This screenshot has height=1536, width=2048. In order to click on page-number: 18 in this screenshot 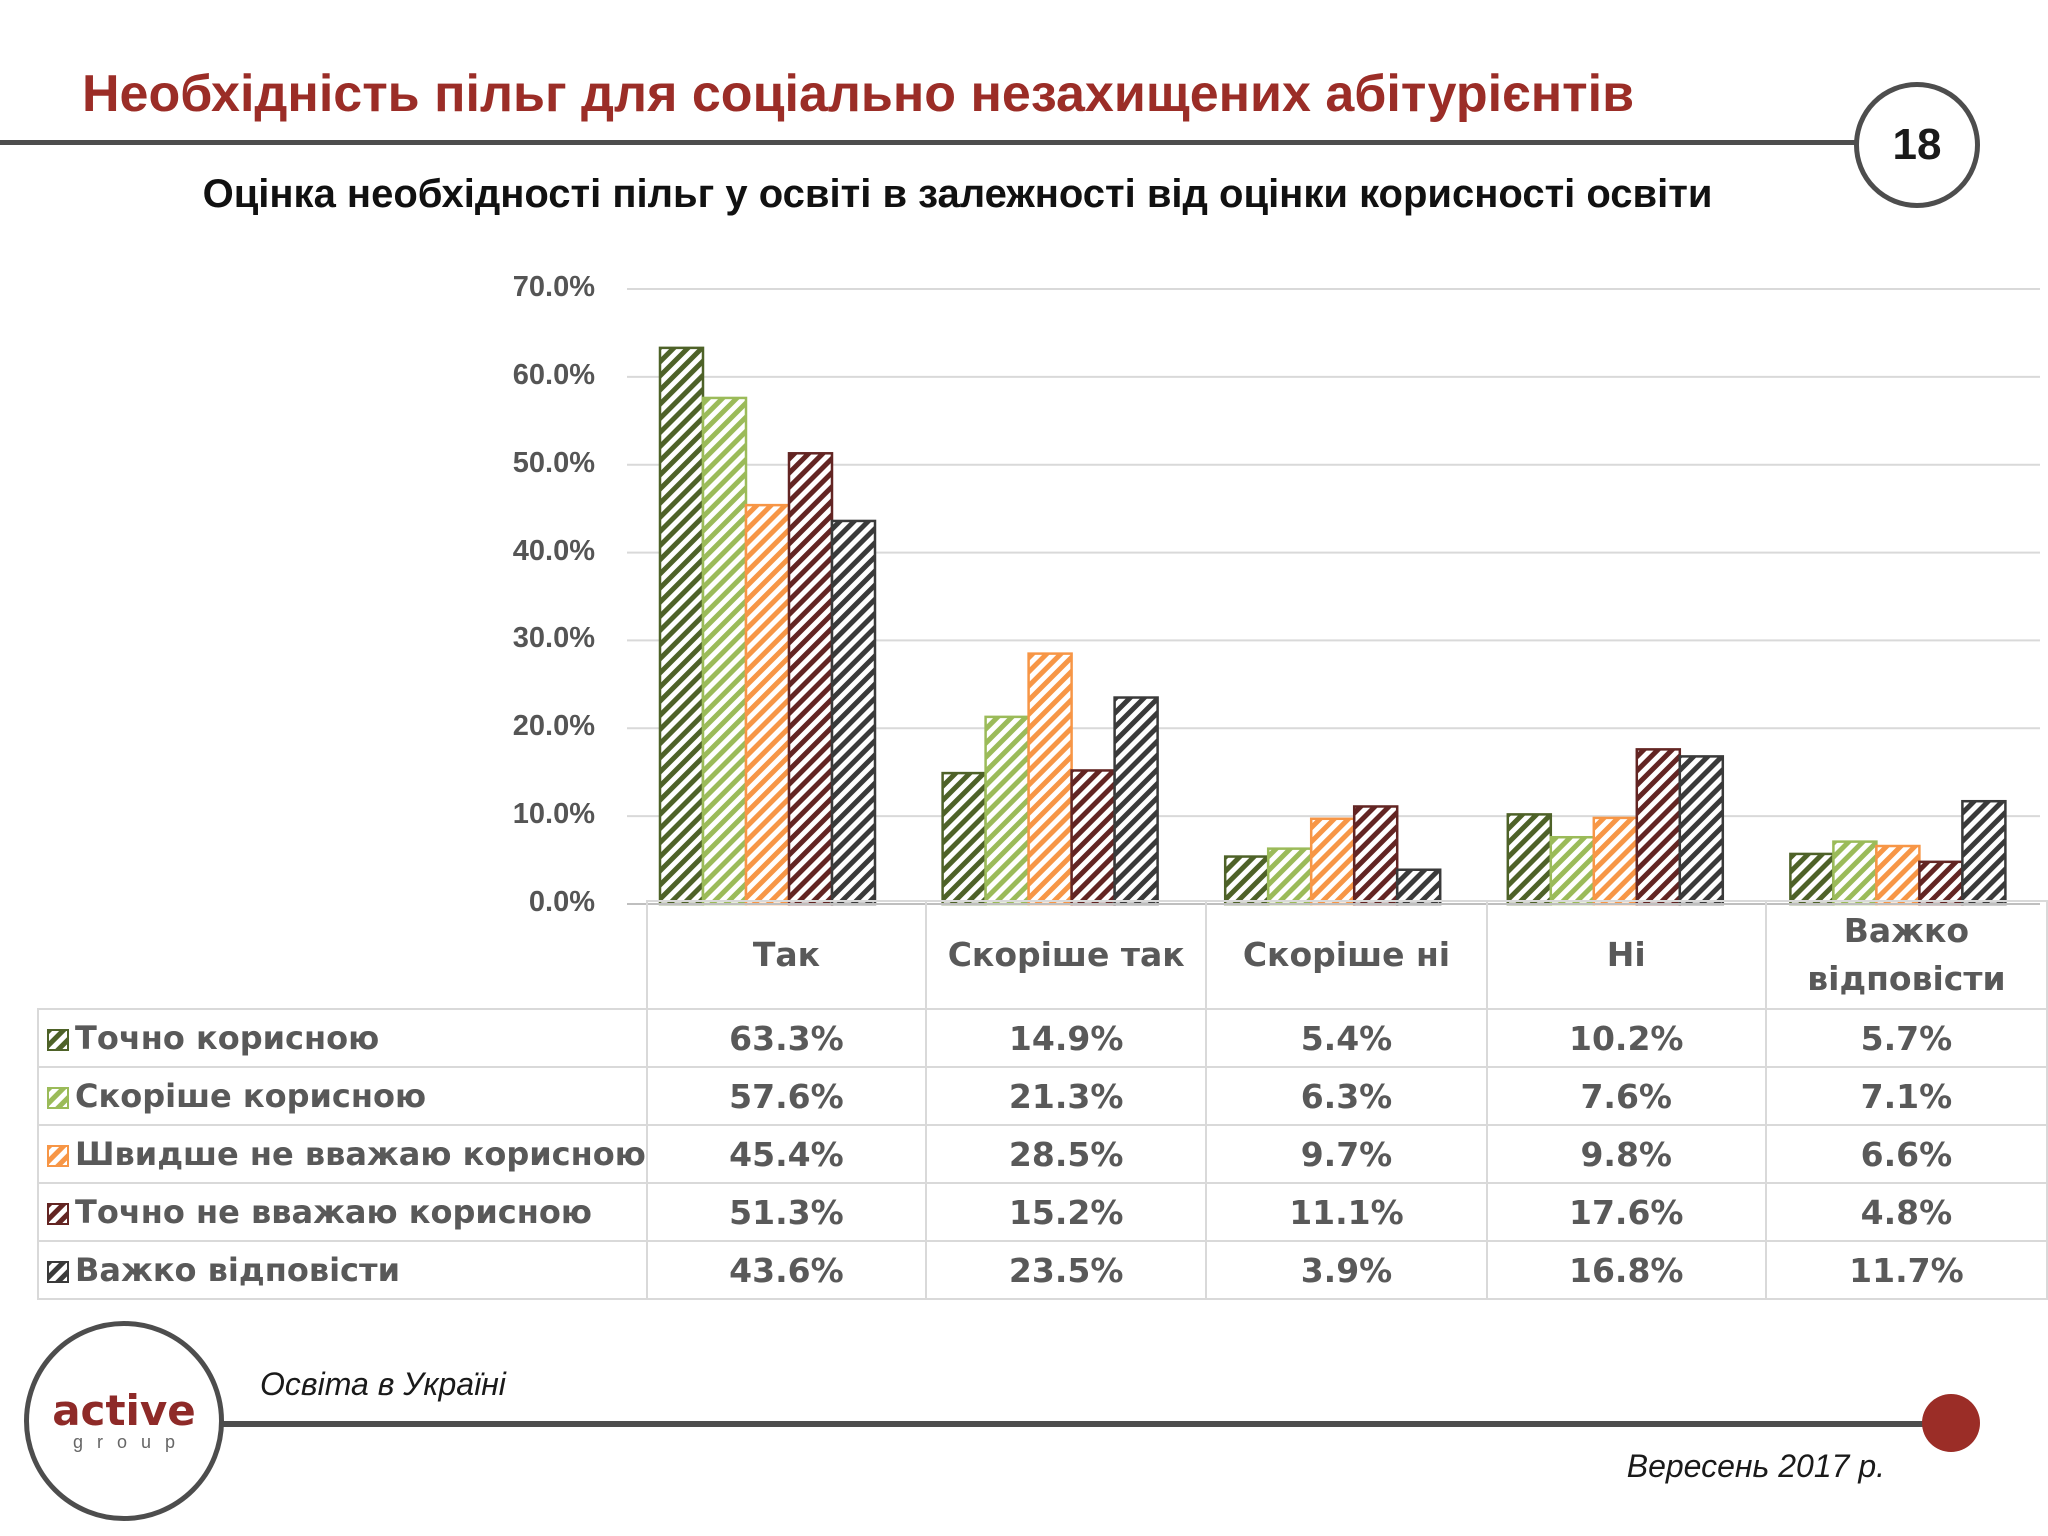, I will do `click(1917, 144)`.